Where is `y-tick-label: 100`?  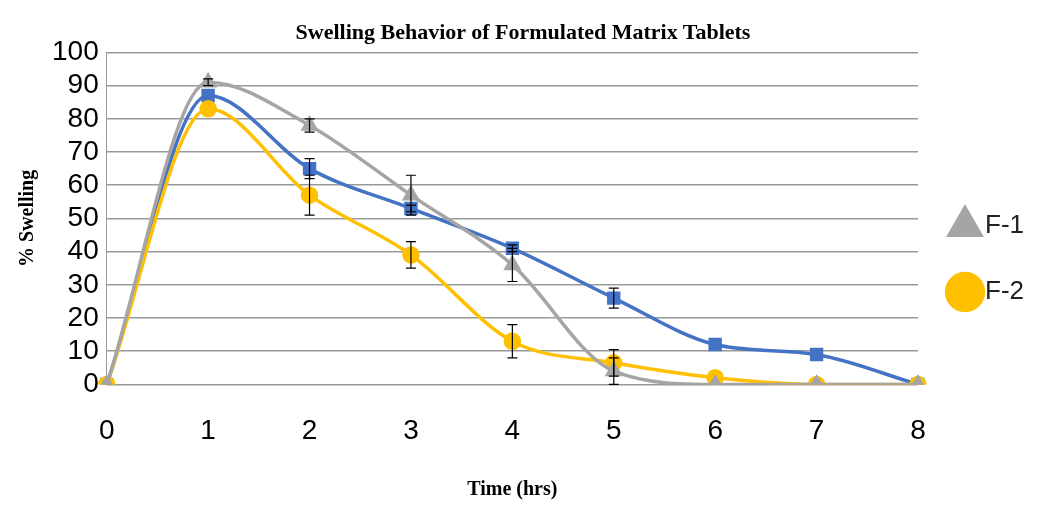
y-tick-label: 100 is located at coordinates (75, 51).